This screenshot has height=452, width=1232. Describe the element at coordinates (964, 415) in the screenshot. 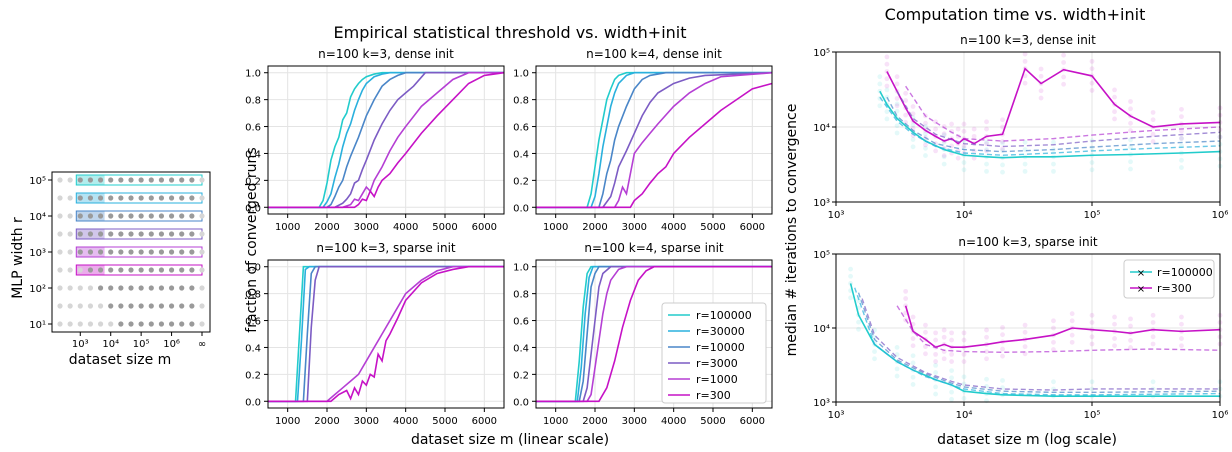

I see `x-tick-label: 10⁴` at that location.